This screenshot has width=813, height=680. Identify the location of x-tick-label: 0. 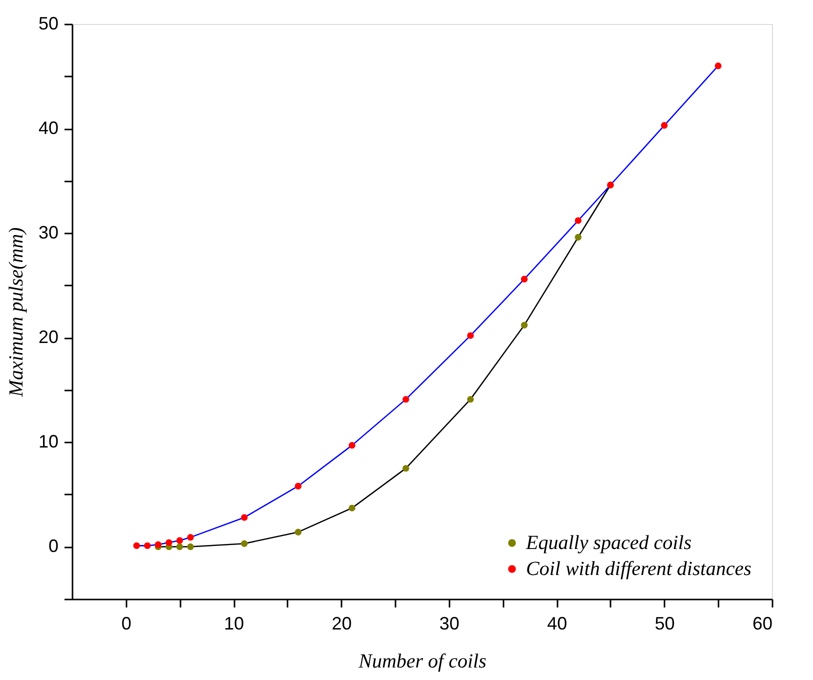
(126, 624).